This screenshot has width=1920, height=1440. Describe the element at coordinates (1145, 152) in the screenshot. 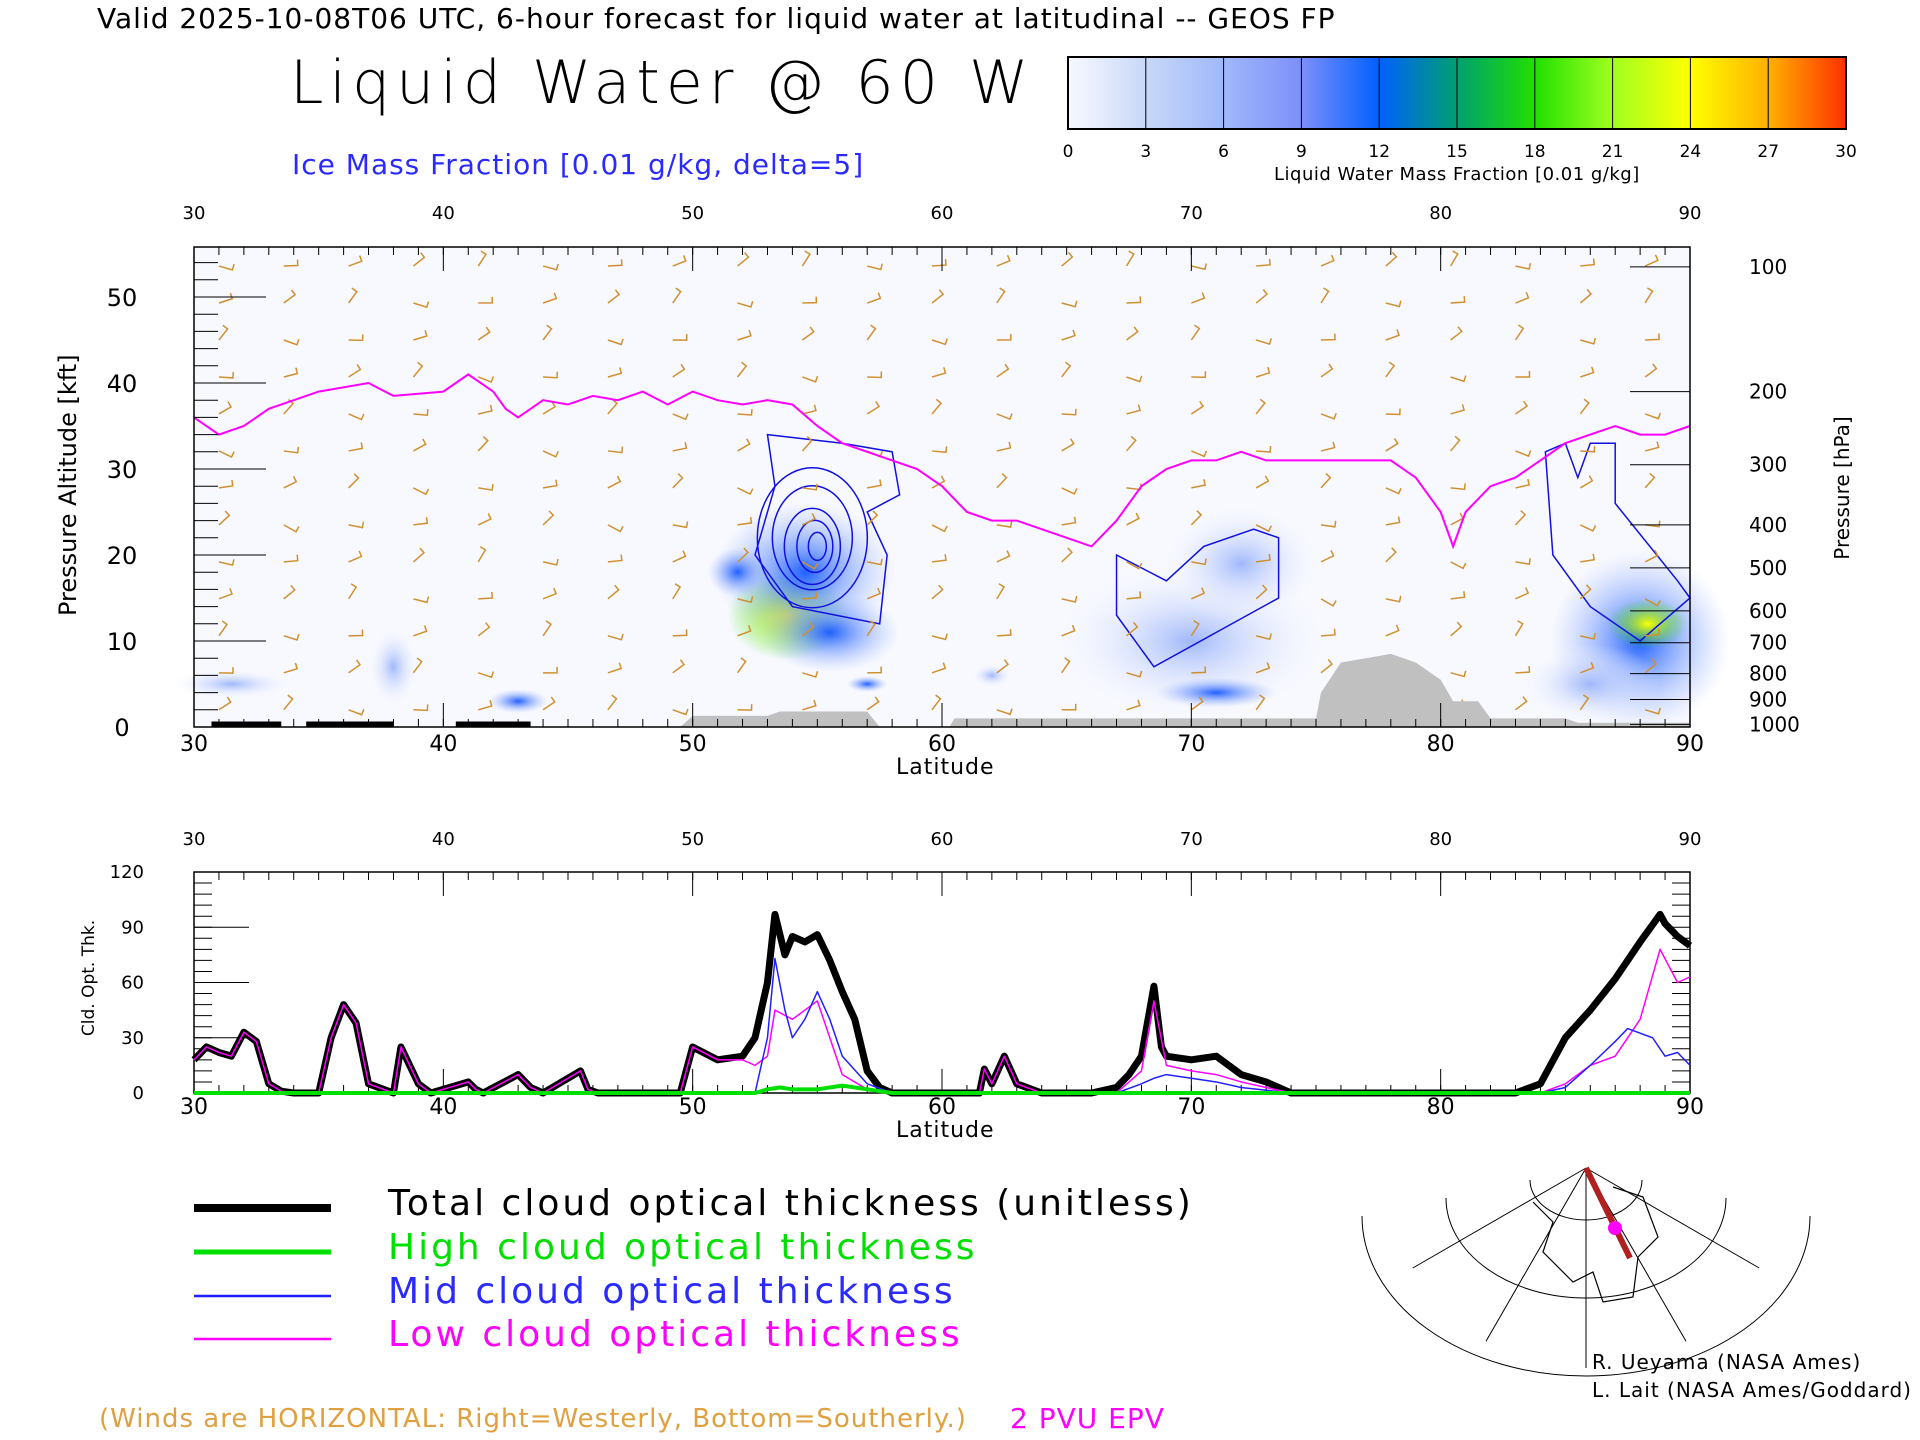

I see `colorbar-tick-label: 3` at that location.